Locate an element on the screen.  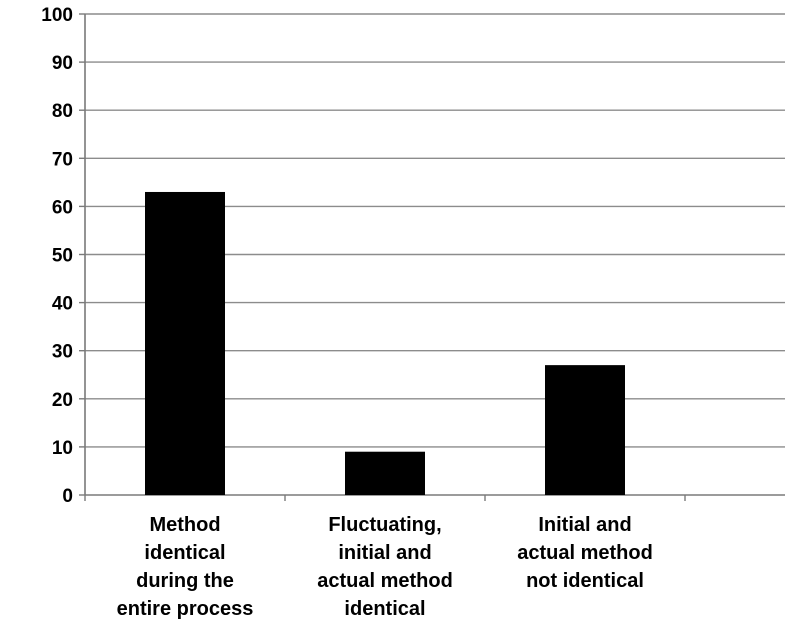
y-tick-label: 100 is located at coordinates (57, 15).